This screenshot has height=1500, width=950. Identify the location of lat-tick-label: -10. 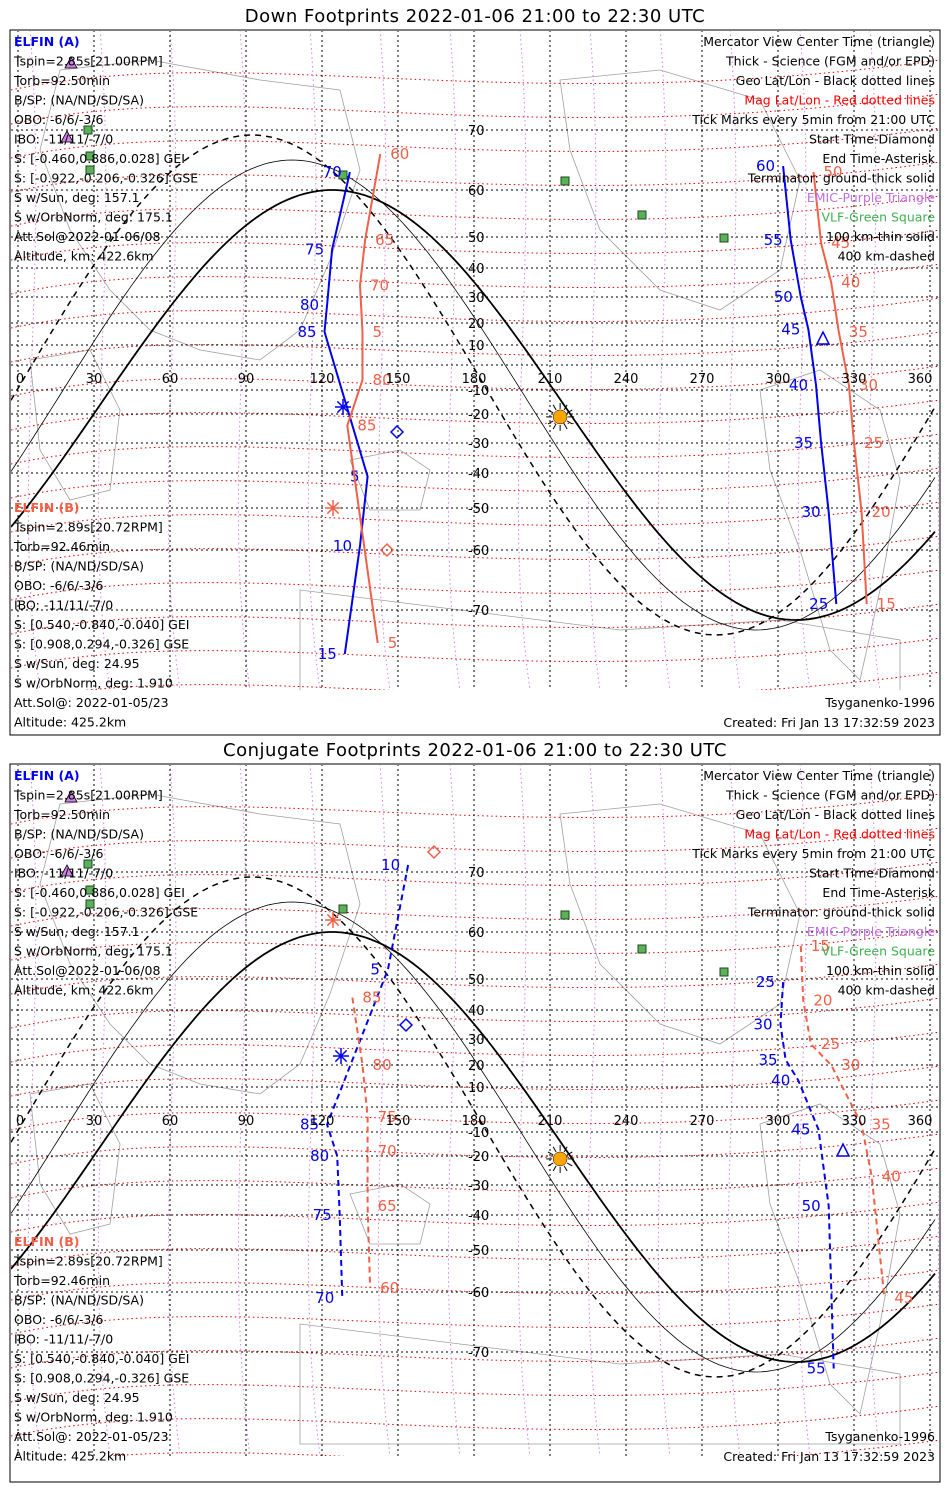
(478, 391).